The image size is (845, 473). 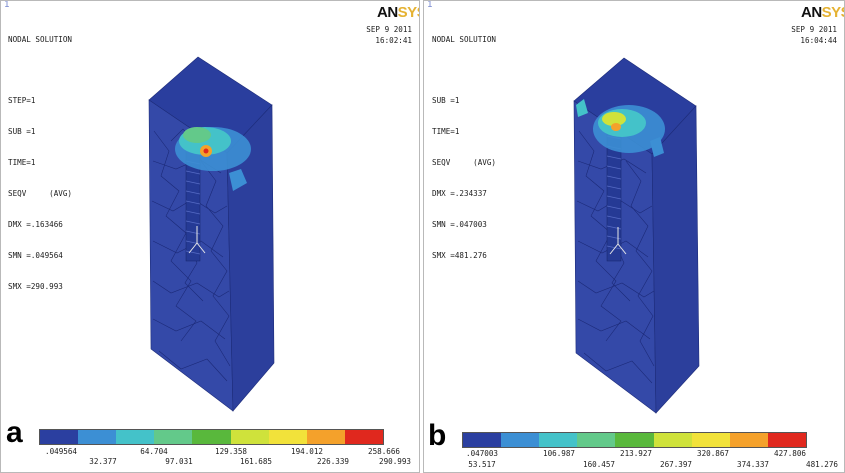 What do you see at coordinates (103, 461) in the screenshot?
I see `legend-value: 32.377` at bounding box center [103, 461].